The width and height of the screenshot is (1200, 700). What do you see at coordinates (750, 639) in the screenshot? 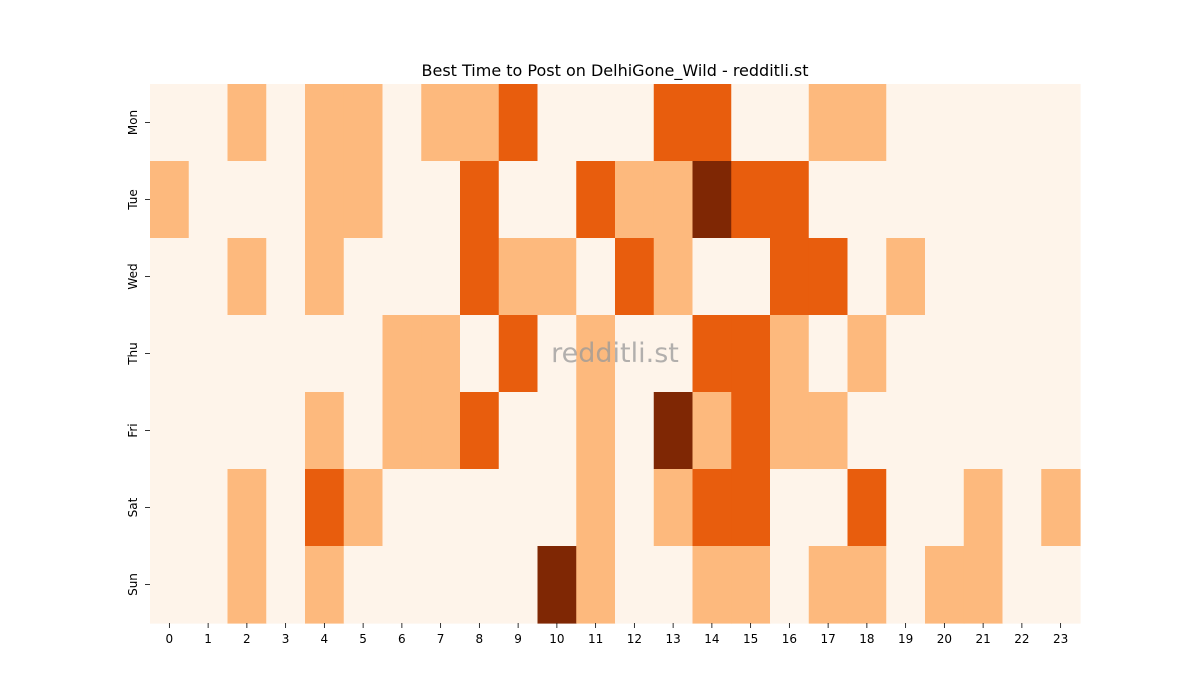
I see `x-tick-label-15: 15` at bounding box center [750, 639].